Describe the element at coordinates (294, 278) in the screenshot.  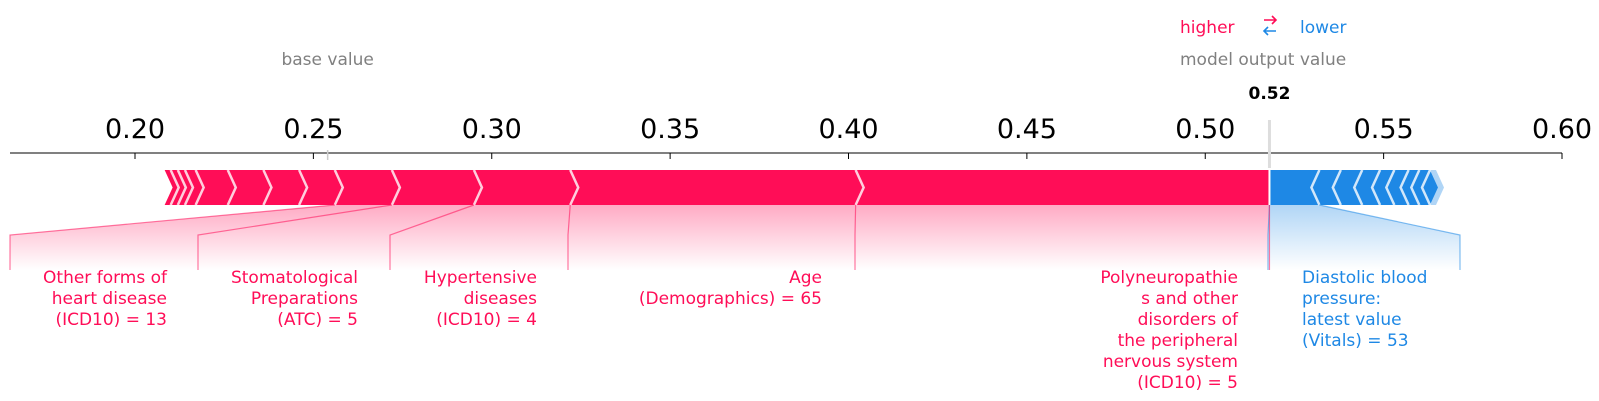
I see `feature-label-line: Stomatological` at that location.